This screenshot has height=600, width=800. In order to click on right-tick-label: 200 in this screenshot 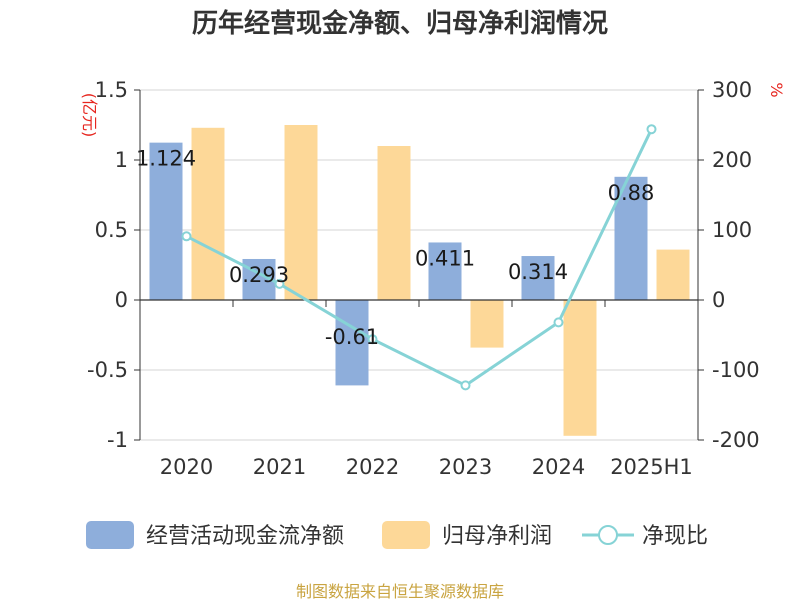, I will do `click(732, 160)`.